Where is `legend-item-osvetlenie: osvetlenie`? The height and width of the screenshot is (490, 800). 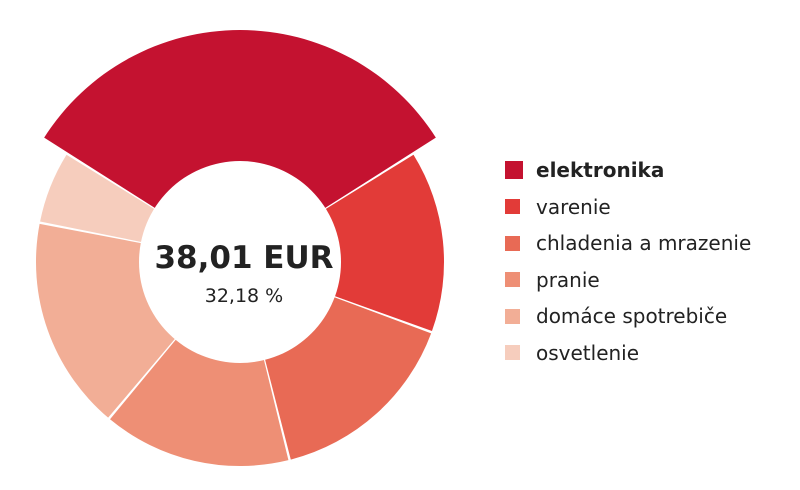 legend-item-osvetlenie: osvetlenie is located at coordinates (628, 353).